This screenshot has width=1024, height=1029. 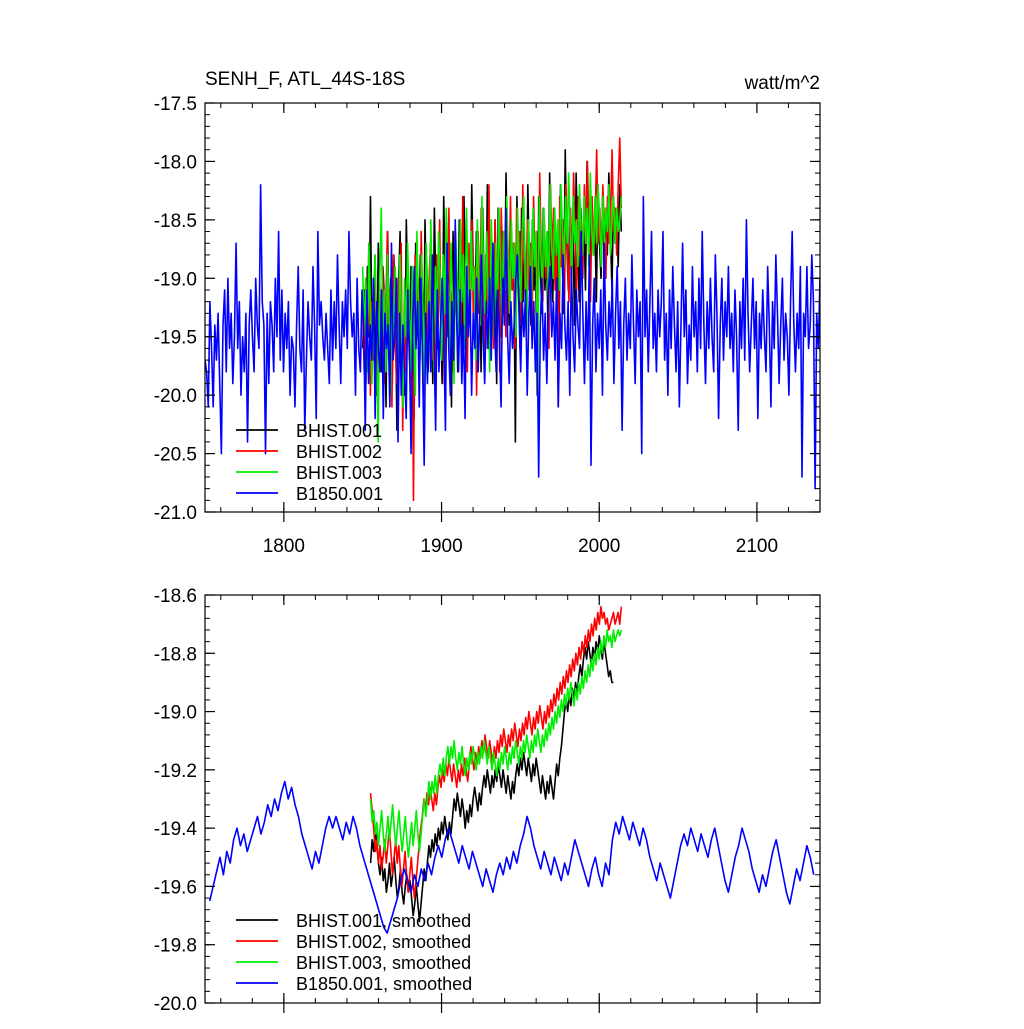 I want to click on y-tick-label: -18.6, so click(x=175, y=596).